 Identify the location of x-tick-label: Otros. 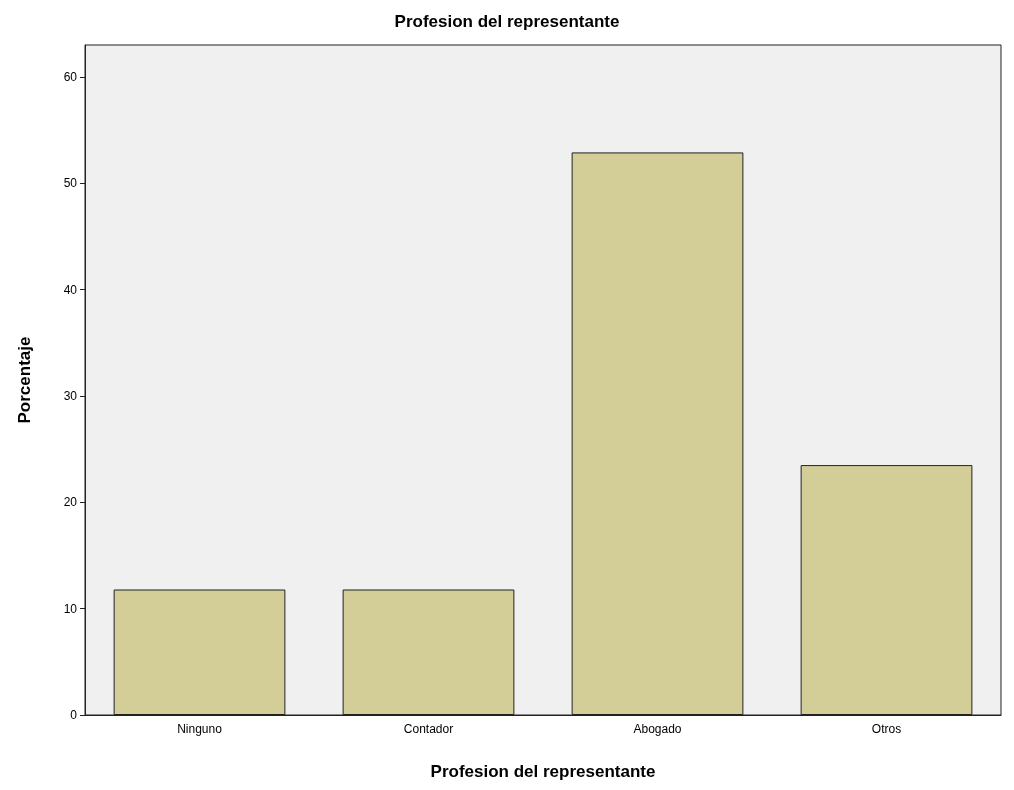
(886, 729).